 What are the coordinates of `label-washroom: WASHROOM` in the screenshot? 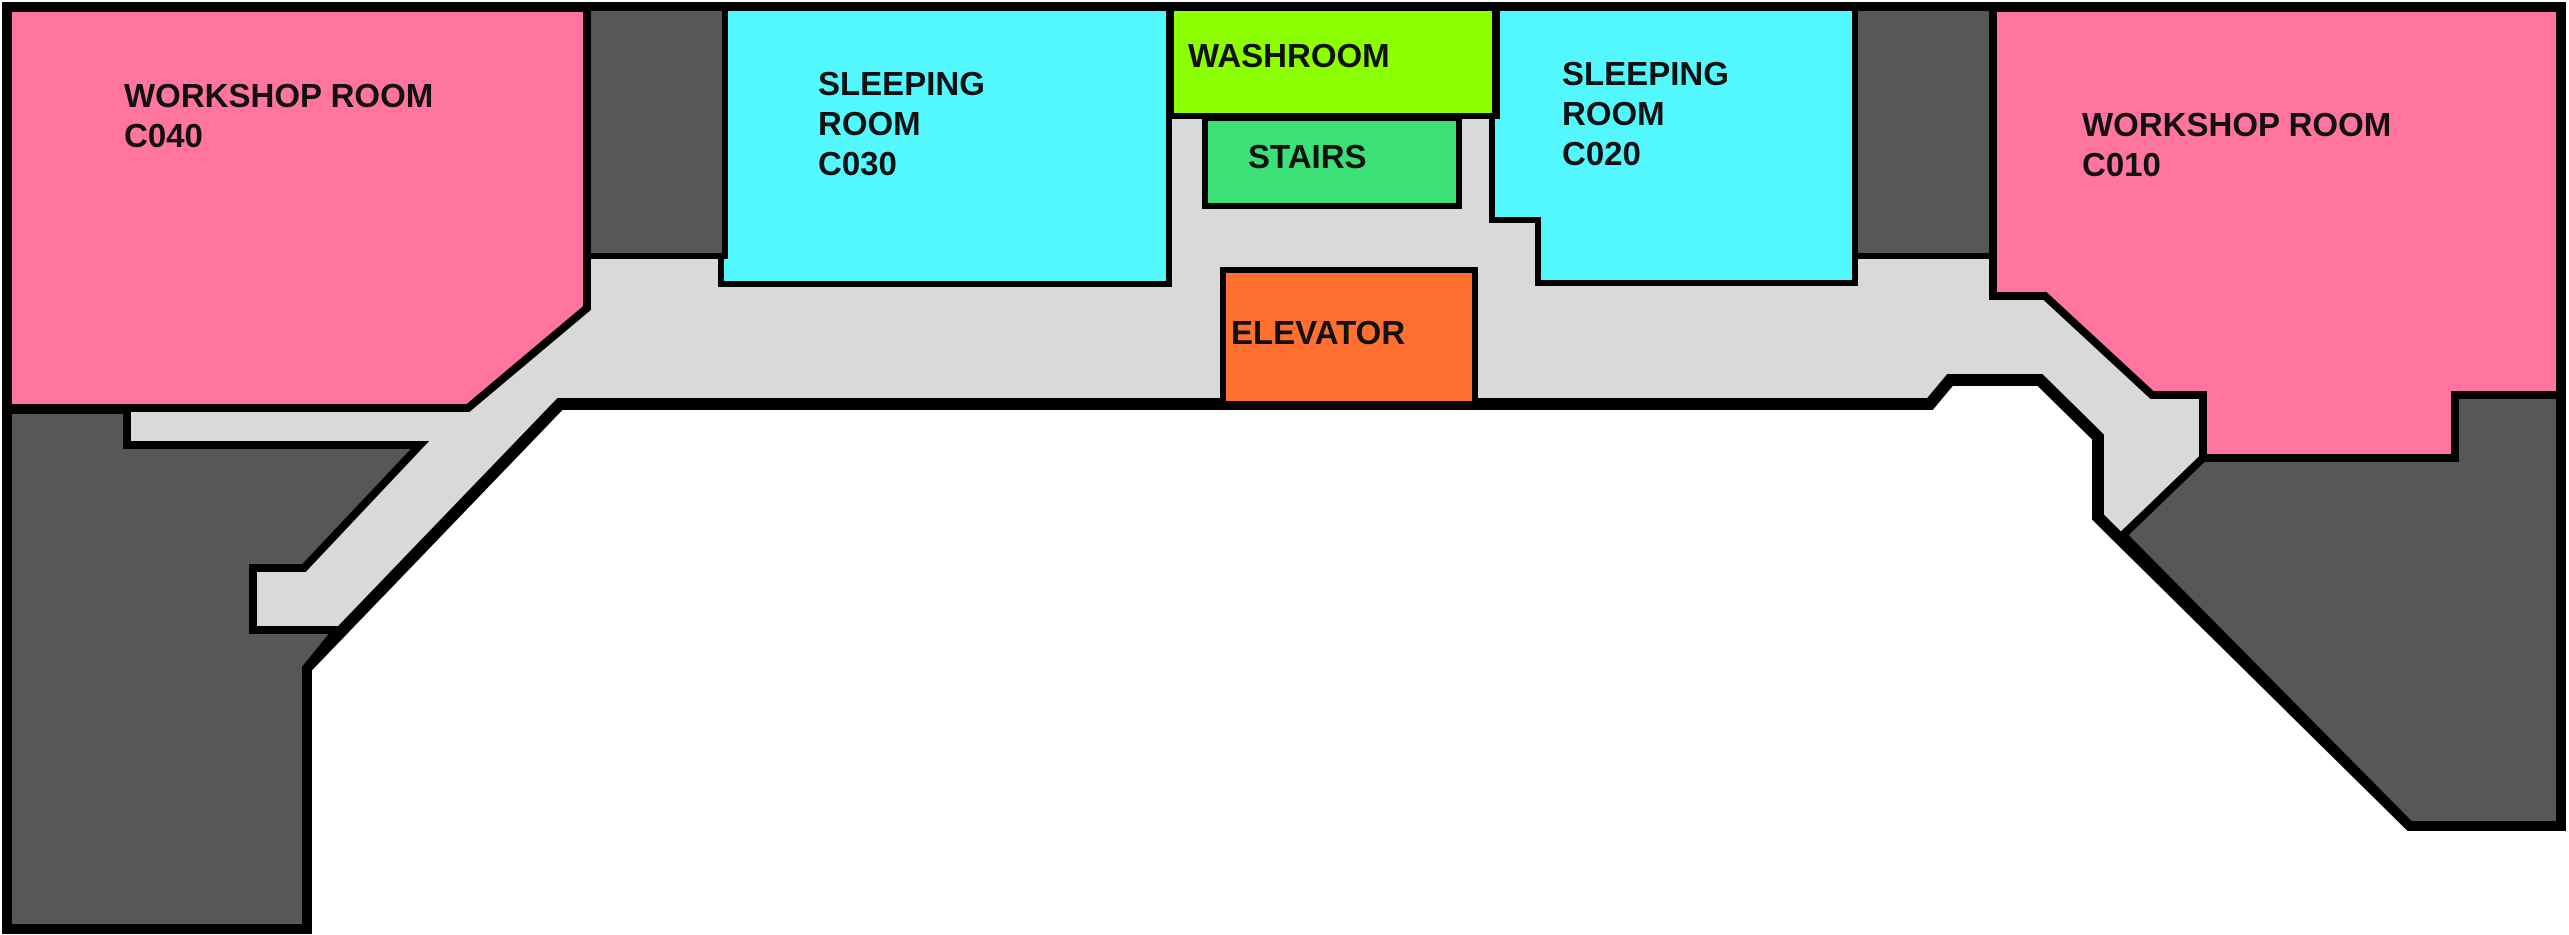 It's located at (1289, 55).